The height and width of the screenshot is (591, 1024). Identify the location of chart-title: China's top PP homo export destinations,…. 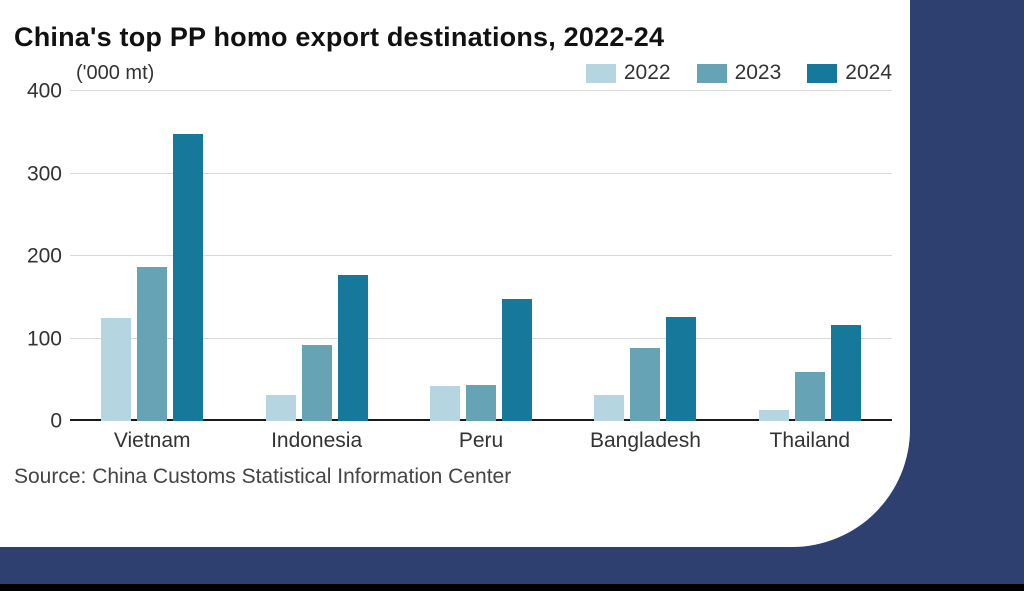
(339, 37).